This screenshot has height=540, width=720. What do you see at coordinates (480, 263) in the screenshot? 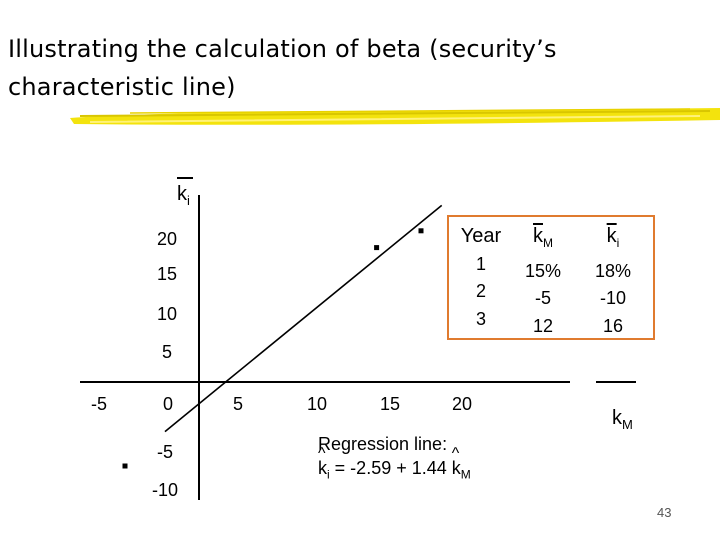
I see `table-cell: 1` at bounding box center [480, 263].